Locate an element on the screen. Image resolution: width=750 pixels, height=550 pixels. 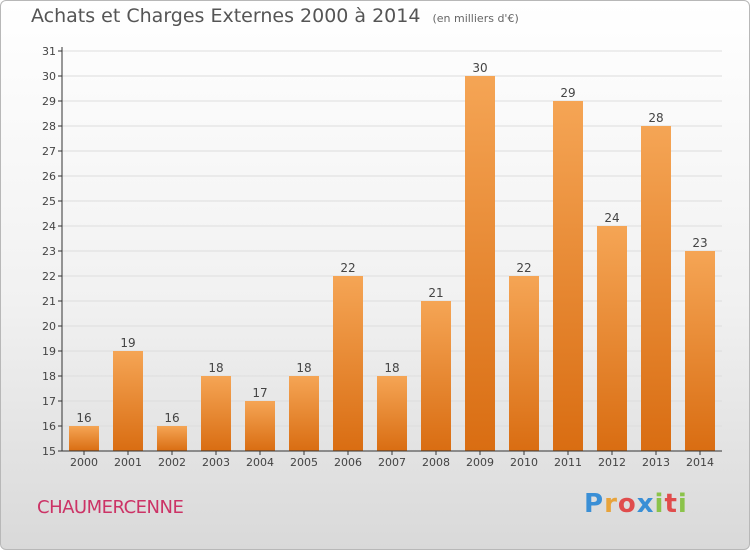
x-tick-label: 2001 is located at coordinates (128, 462).